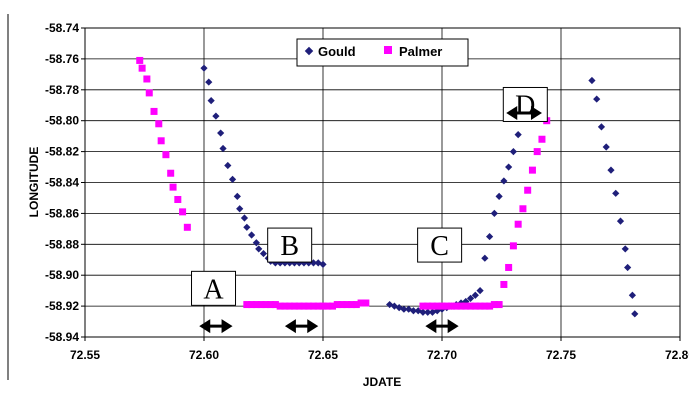 The height and width of the screenshot is (394, 689). Describe the element at coordinates (379, 349) in the screenshot. I see `x-axis: 72.55 72.60 72.65 72.70 72.75 72.80` at that location.